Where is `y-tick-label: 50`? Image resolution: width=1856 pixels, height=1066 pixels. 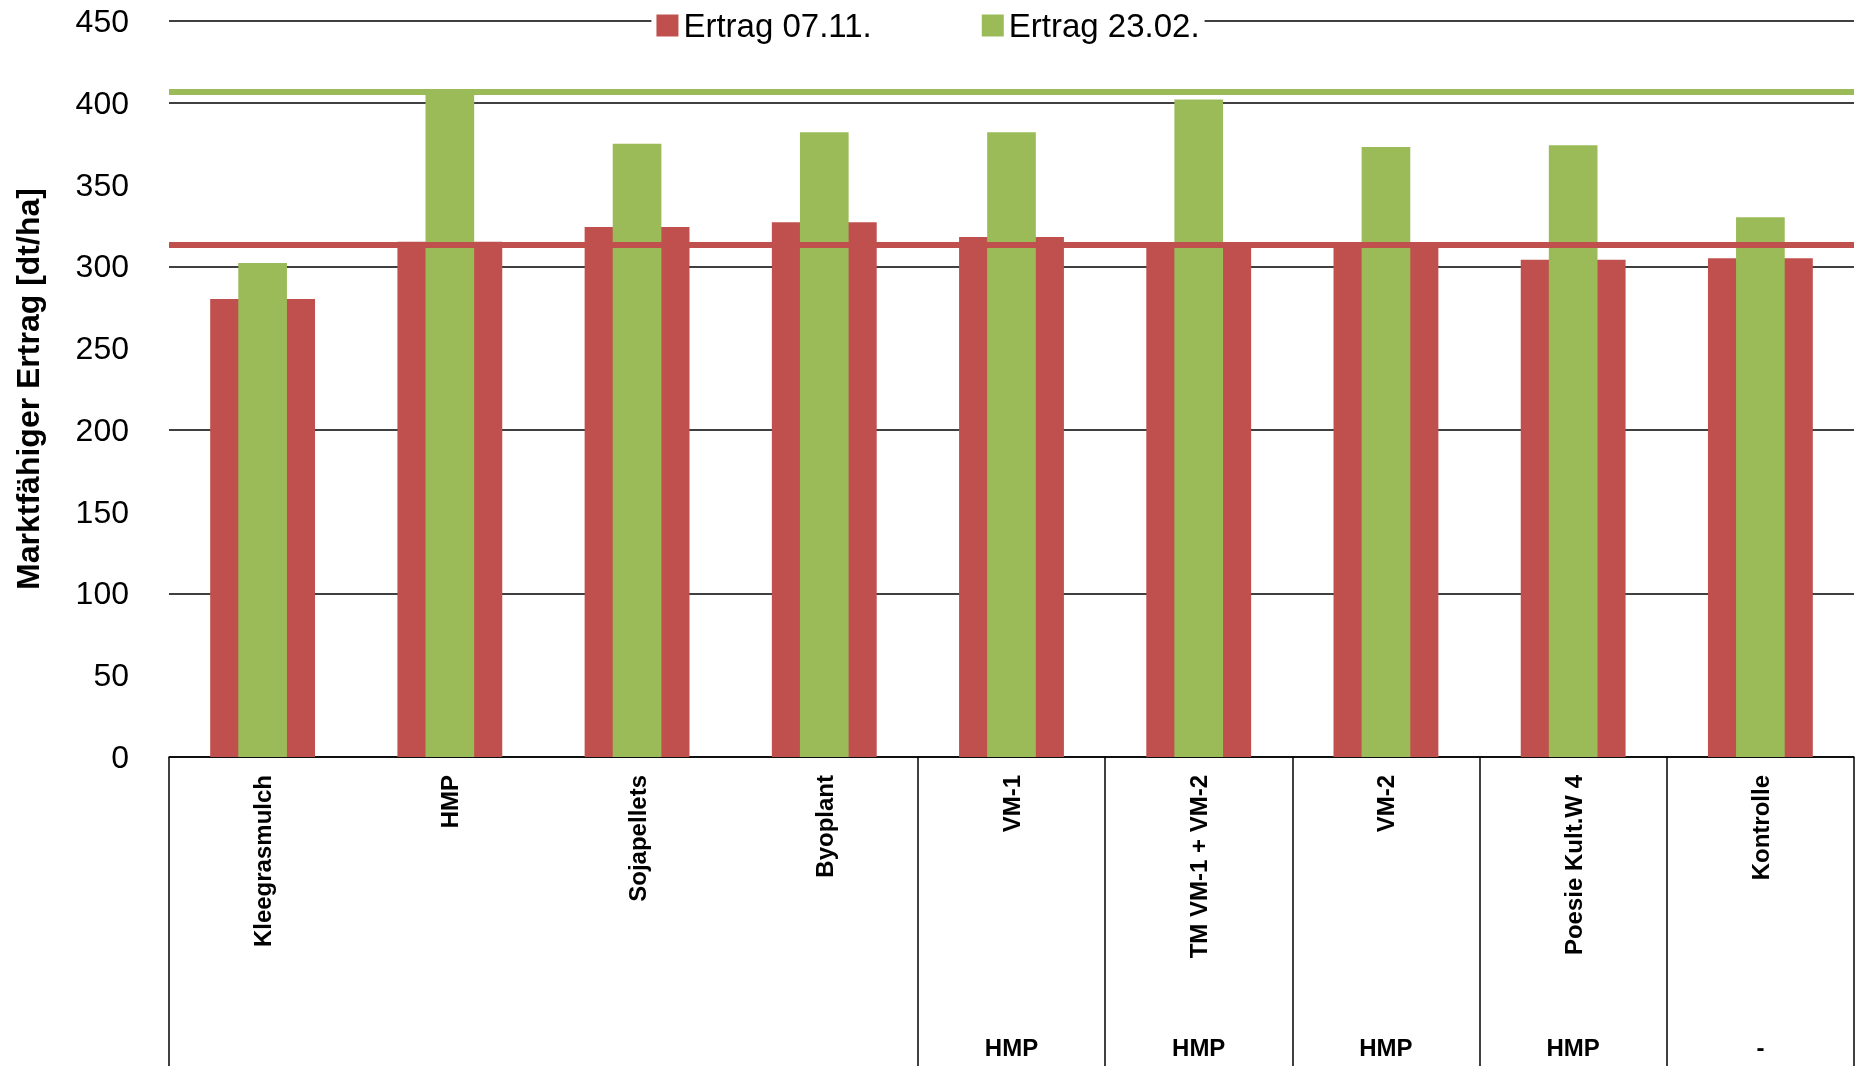
y-tick-label: 50 is located at coordinates (111, 675).